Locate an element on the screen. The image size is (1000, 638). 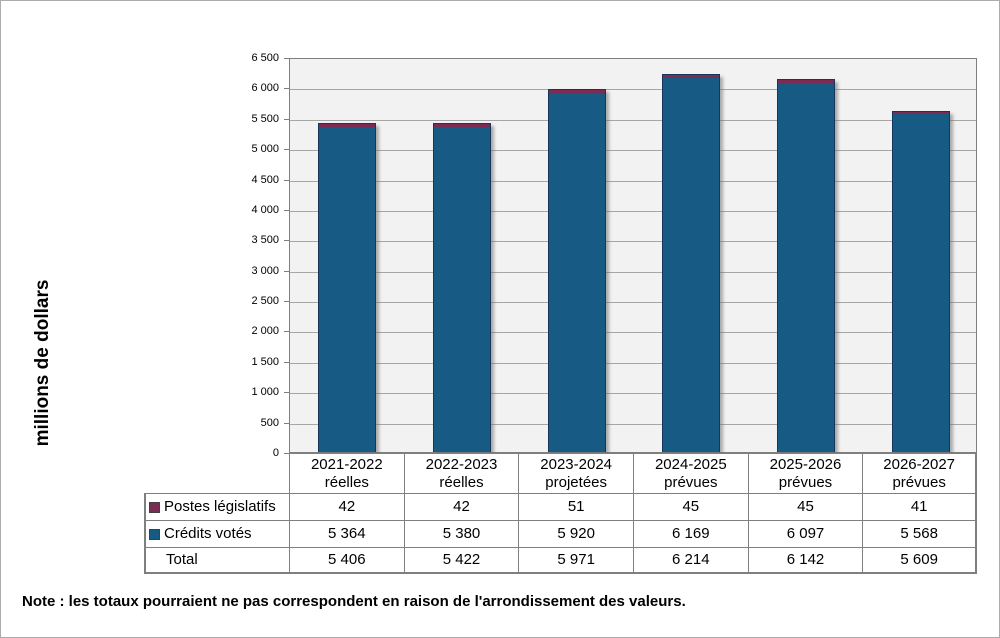
table-cell: 5 380 is located at coordinates (461, 533).